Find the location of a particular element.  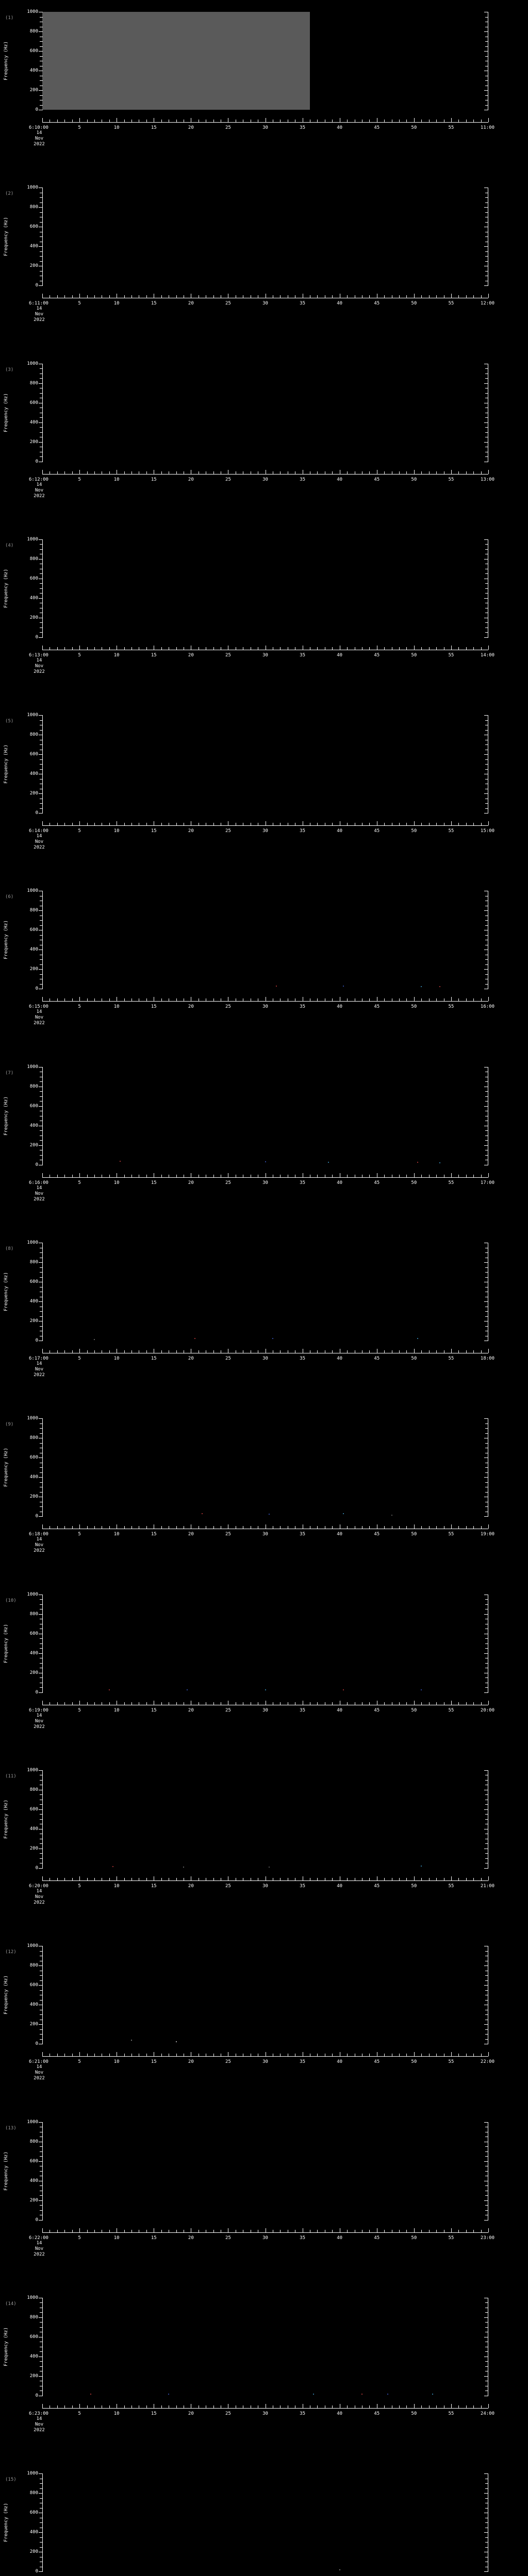

x-tick-label: 20 is located at coordinates (191, 2413).